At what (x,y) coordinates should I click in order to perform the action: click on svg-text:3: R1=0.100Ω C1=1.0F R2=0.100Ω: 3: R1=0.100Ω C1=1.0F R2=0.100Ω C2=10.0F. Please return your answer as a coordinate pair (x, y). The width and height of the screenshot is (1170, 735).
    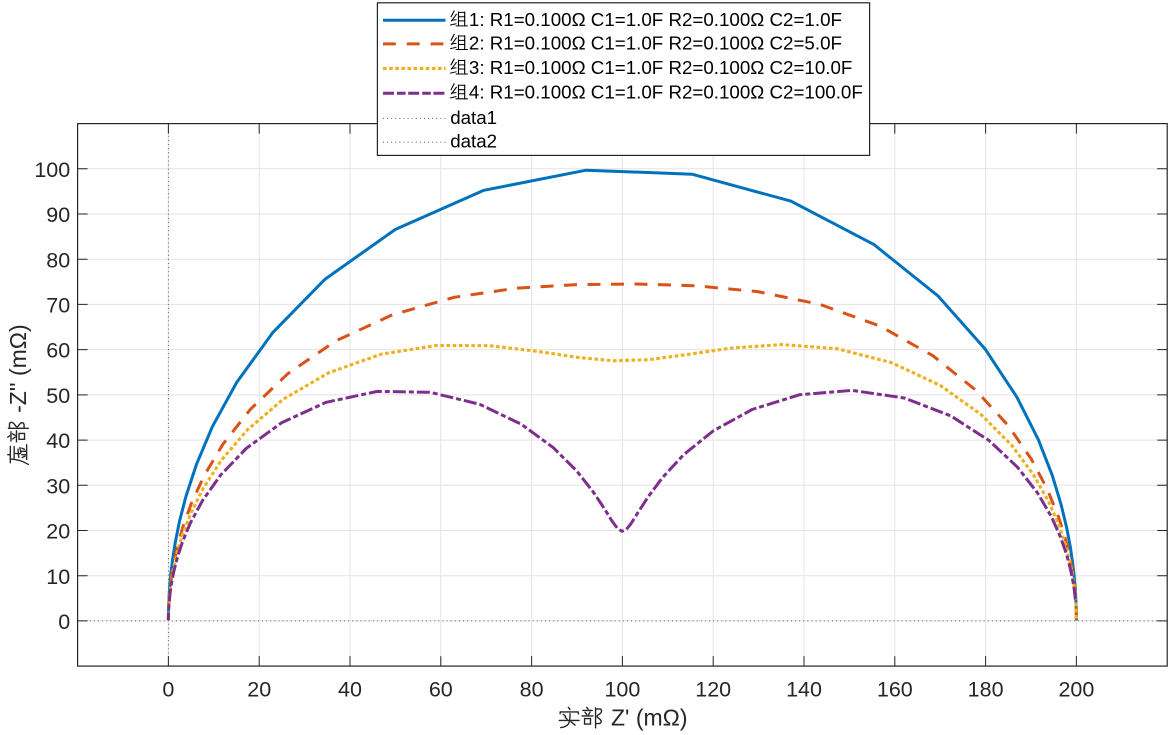
    Looking at the image, I should click on (661, 67).